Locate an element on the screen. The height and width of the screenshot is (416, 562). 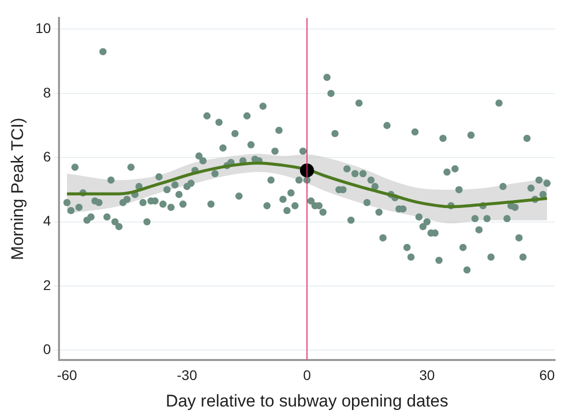
x-tick-label: 60 is located at coordinates (547, 375).